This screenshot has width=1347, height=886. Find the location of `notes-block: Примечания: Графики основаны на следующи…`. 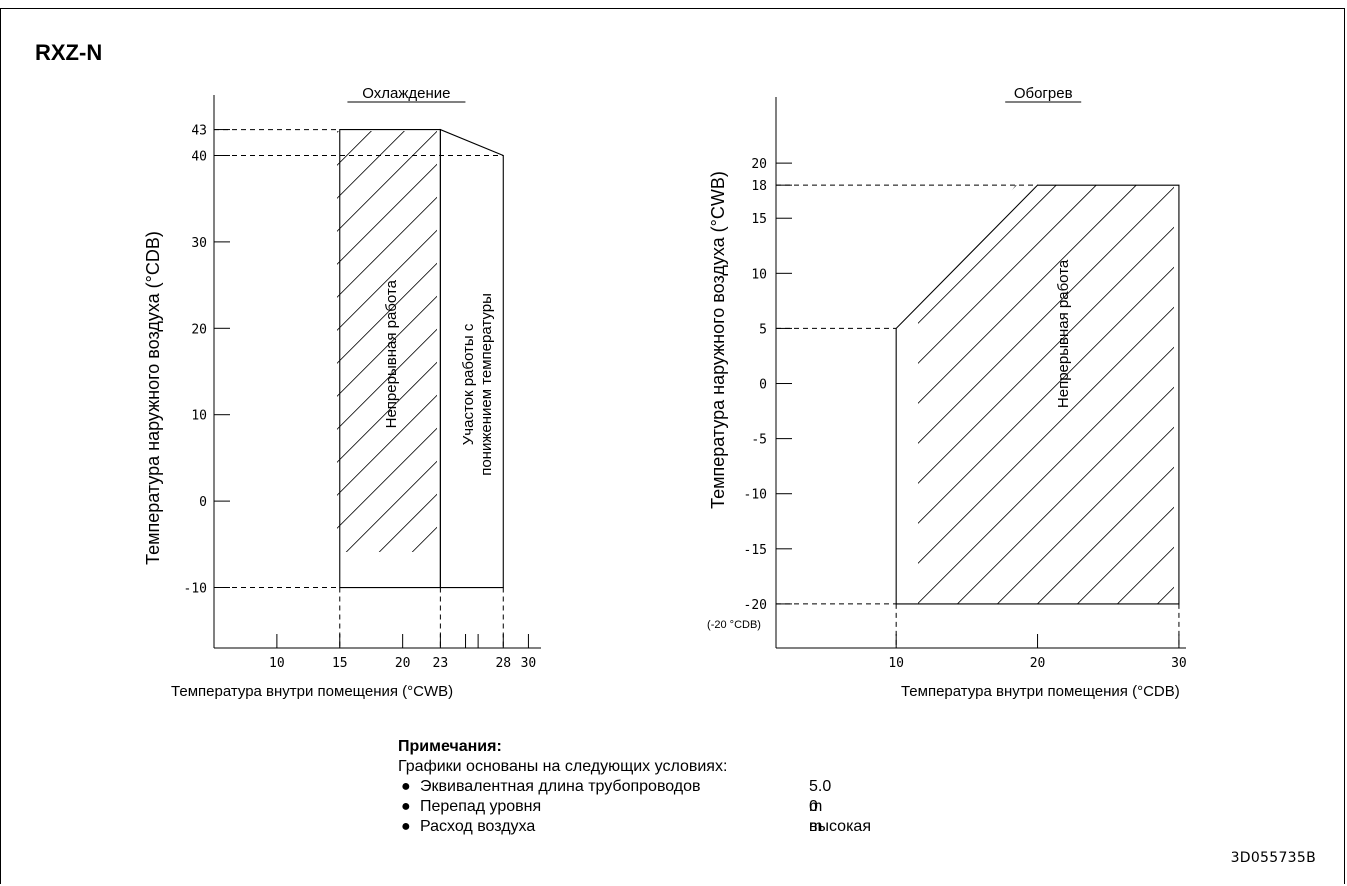

notes-block: Примечания: Графики основаны на следующи… is located at coordinates (634, 787).